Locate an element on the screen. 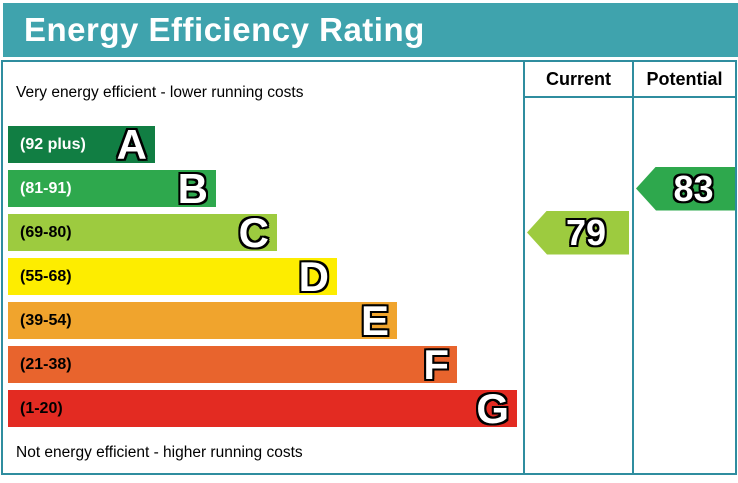 The width and height of the screenshot is (738, 483). band-e: (39-54) E is located at coordinates (202, 320).